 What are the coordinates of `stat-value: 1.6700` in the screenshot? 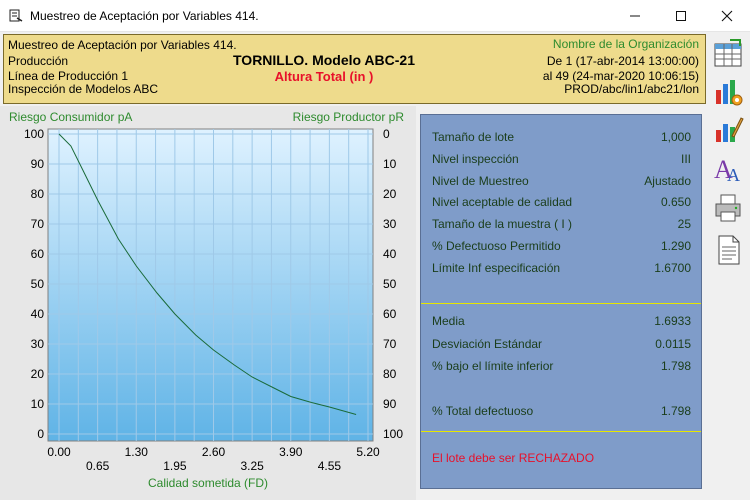 It's located at (672, 267).